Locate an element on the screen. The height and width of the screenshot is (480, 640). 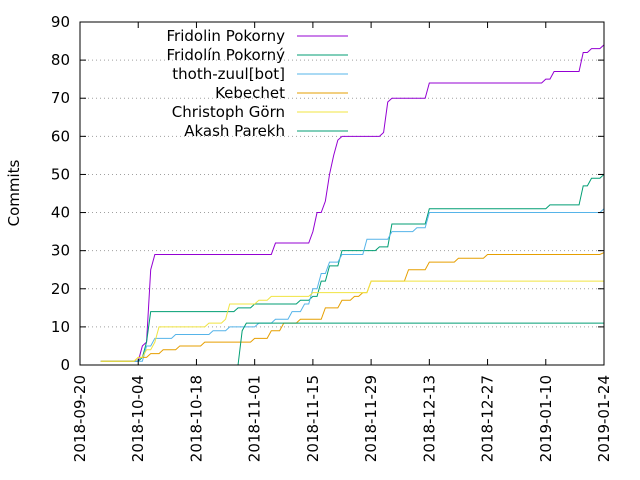
y-tick-label: 20 is located at coordinates (60, 289).